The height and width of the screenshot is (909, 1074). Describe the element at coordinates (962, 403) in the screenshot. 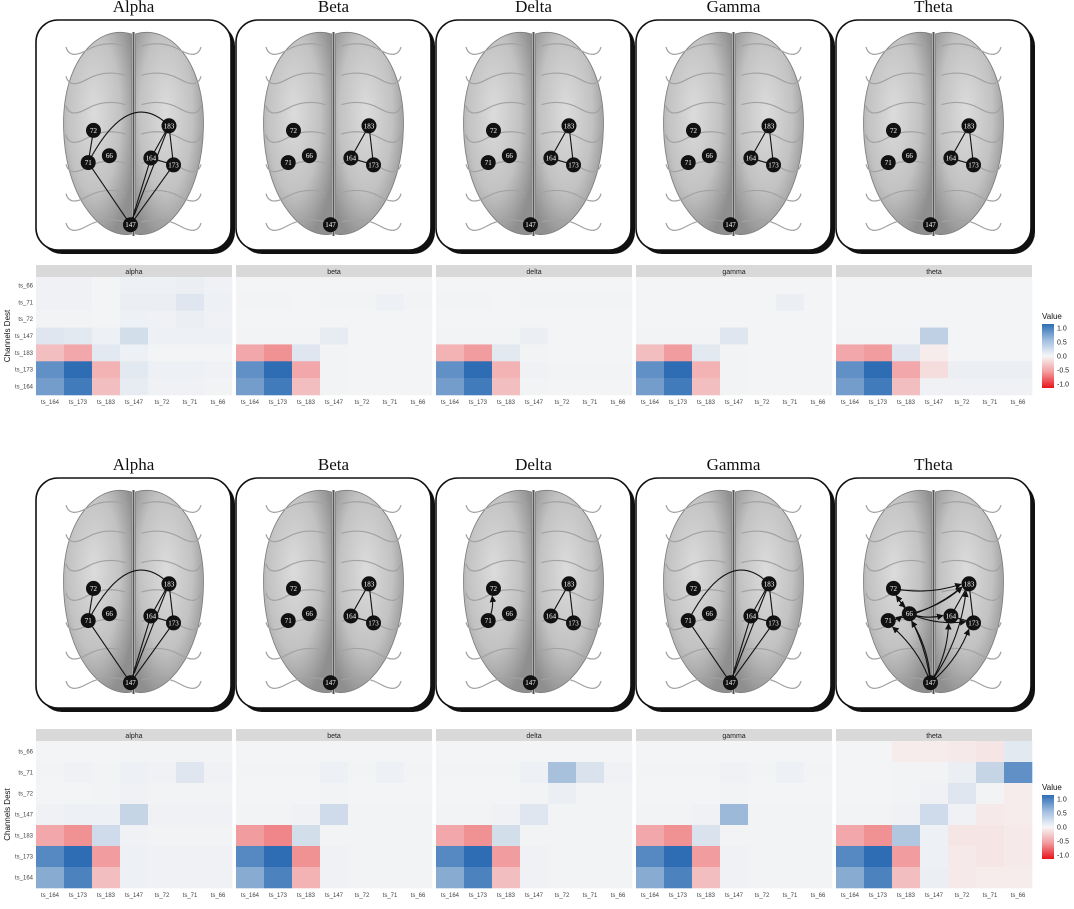

I see `x-tick-label: ts_72` at that location.